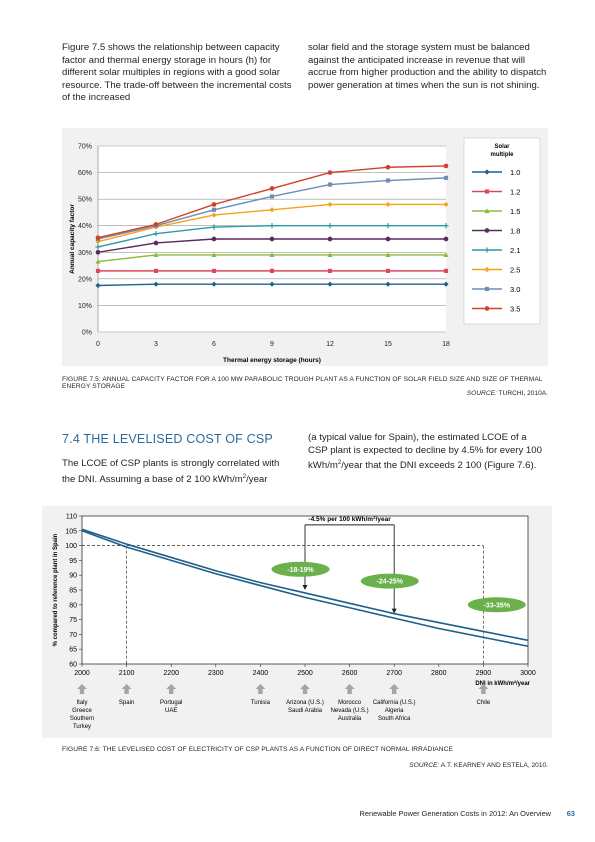 The width and height of the screenshot is (595, 842). I want to click on reduction-badge-label: -33-35%, so click(497, 605).